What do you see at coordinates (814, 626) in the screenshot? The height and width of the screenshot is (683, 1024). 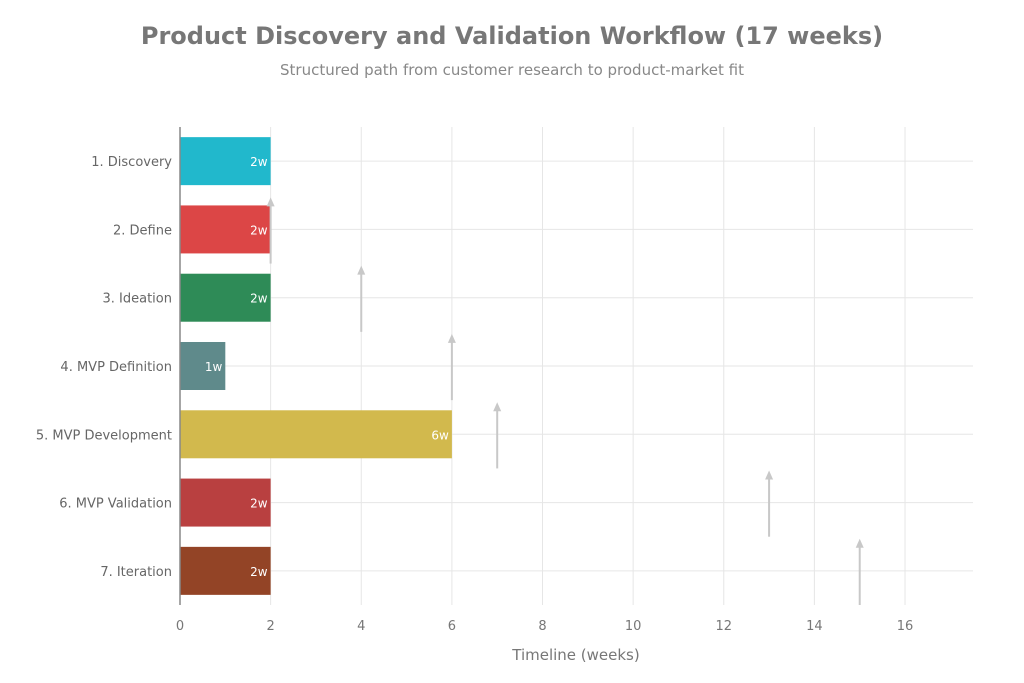 I see `x-tick-label: 14` at bounding box center [814, 626].